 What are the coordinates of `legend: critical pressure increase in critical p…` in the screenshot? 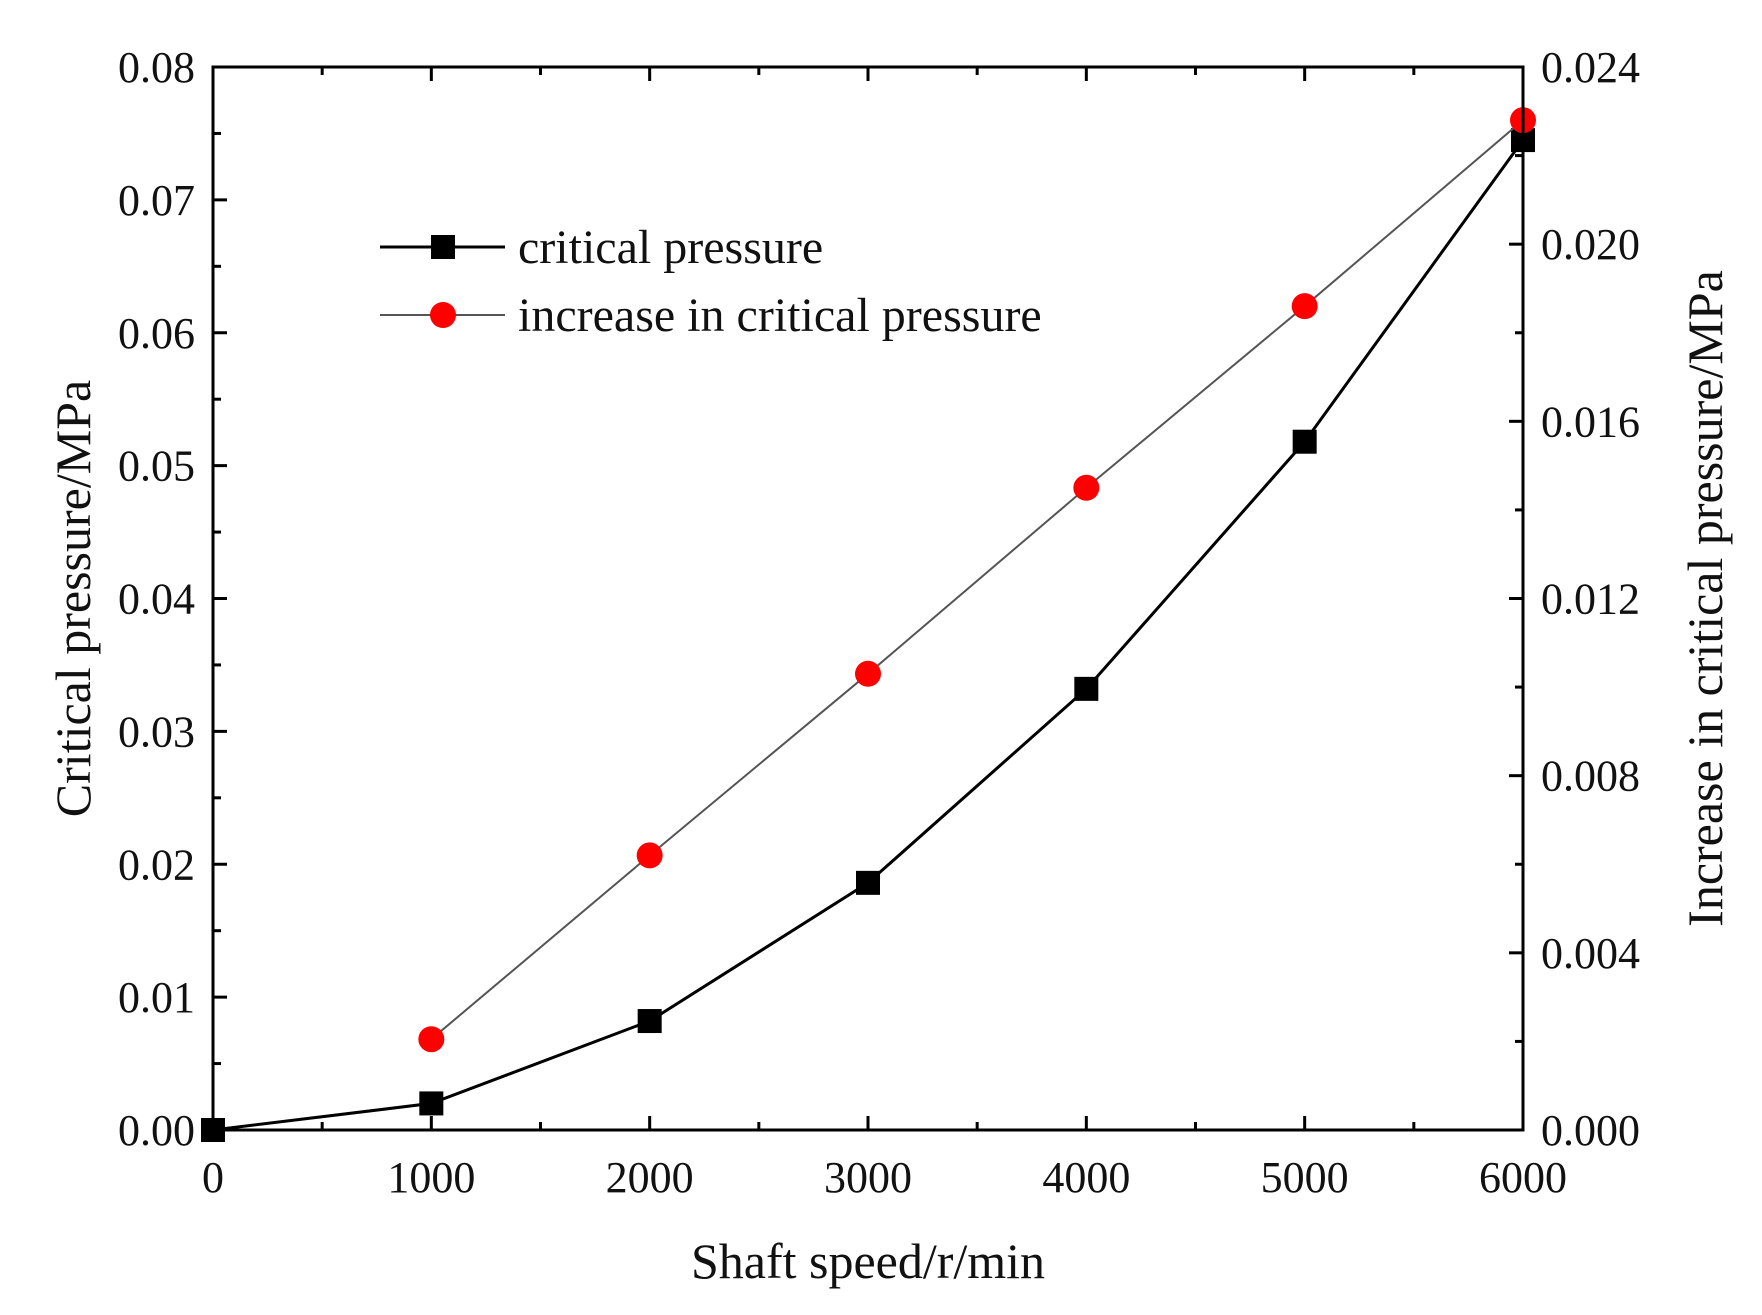 It's located at (711, 281).